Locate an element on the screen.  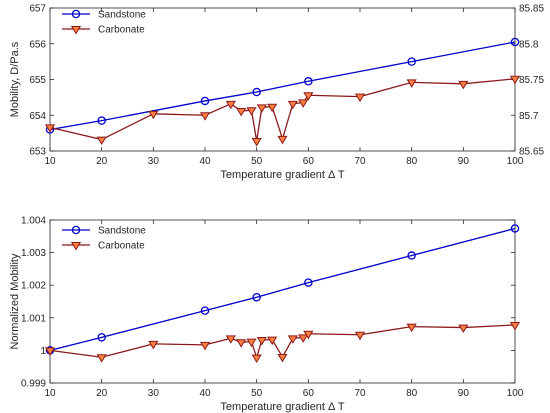
y-tick-label: 1.001 is located at coordinates (33, 318).